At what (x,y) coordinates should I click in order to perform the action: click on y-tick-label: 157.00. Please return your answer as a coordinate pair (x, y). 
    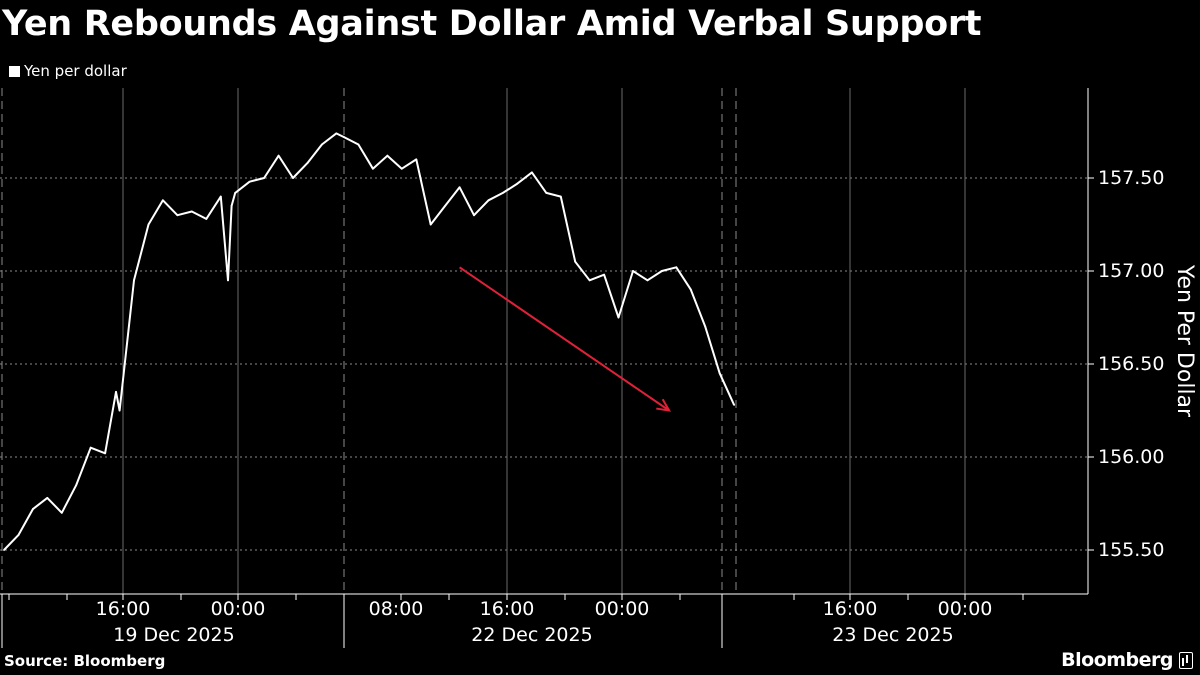
    Looking at the image, I should click on (1131, 271).